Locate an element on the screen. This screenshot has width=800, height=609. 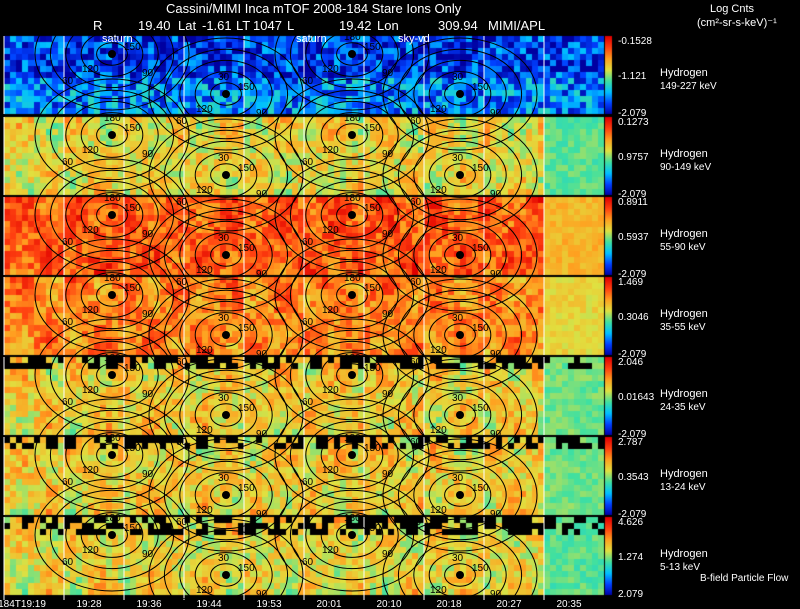
colorbar-mid-label: 0.5937 is located at coordinates (633, 237).